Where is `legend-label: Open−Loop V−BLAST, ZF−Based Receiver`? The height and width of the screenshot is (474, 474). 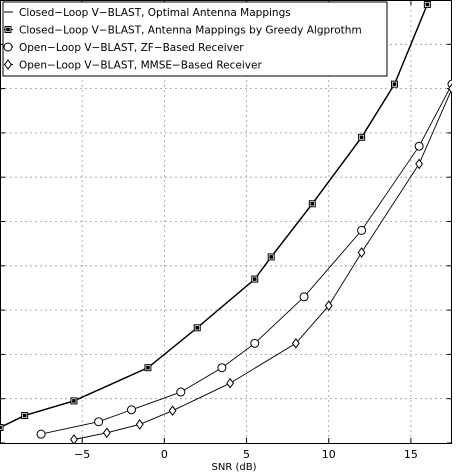
legend-label: Open−Loop V−BLAST, ZF−Based Receiver is located at coordinates (131, 48).